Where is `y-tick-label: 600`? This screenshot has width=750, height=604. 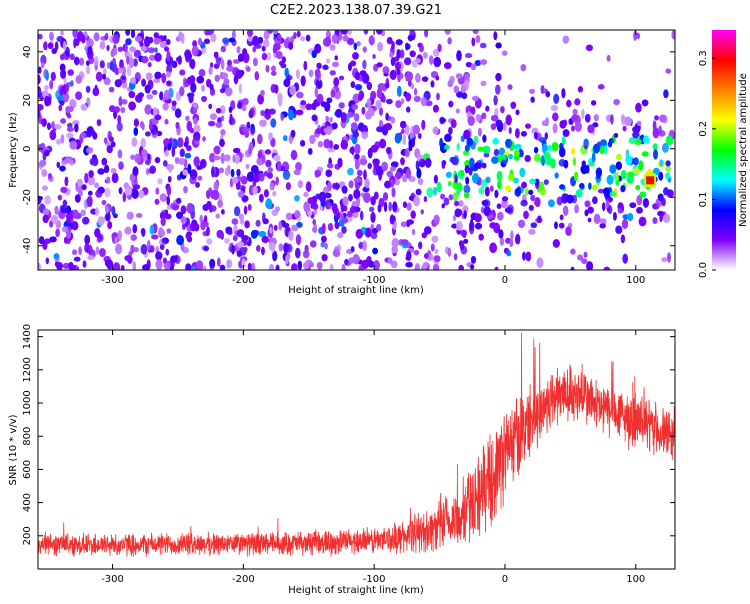
y-tick-label: 600 is located at coordinates (27, 469).